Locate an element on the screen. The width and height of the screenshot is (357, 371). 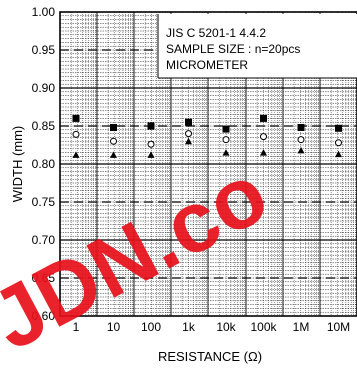
x-tick-label: 10 is located at coordinates (114, 327).